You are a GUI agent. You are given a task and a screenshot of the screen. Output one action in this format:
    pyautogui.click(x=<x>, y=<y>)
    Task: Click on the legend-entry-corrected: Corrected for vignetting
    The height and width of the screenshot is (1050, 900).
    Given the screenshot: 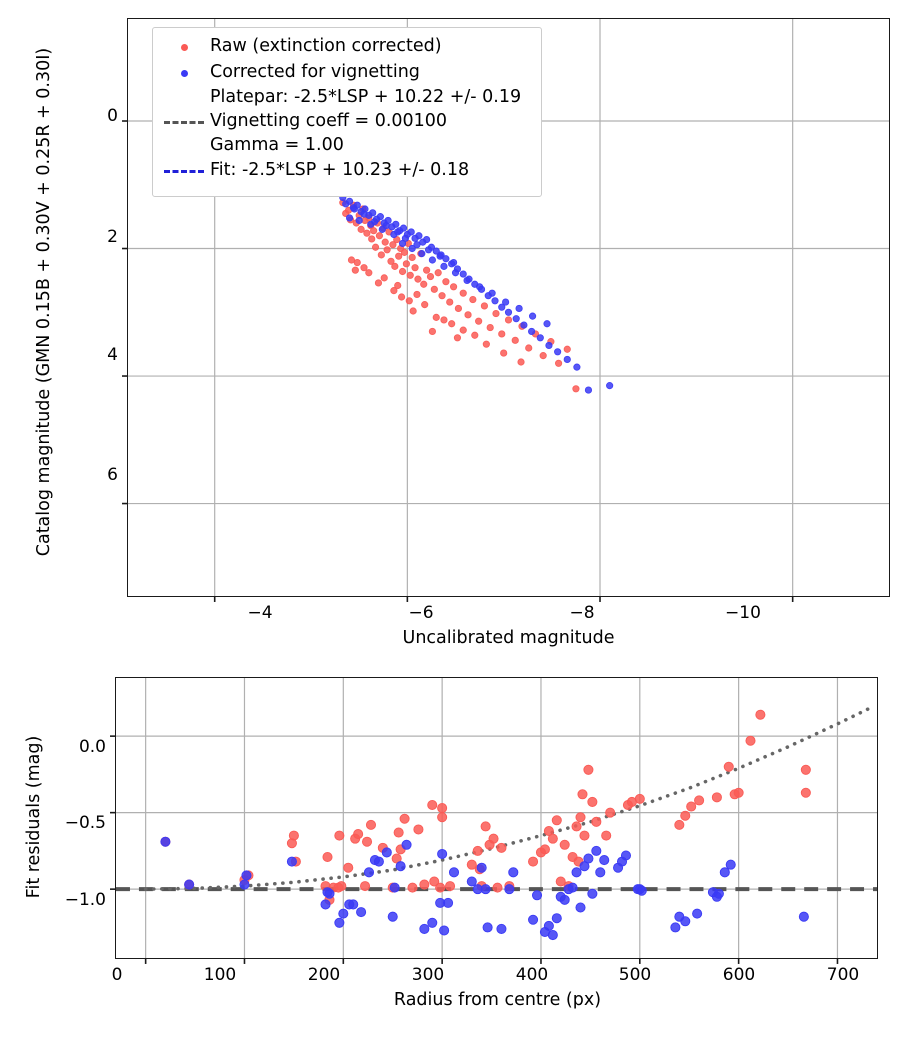 What is the action you would take?
    pyautogui.click(x=347, y=73)
    